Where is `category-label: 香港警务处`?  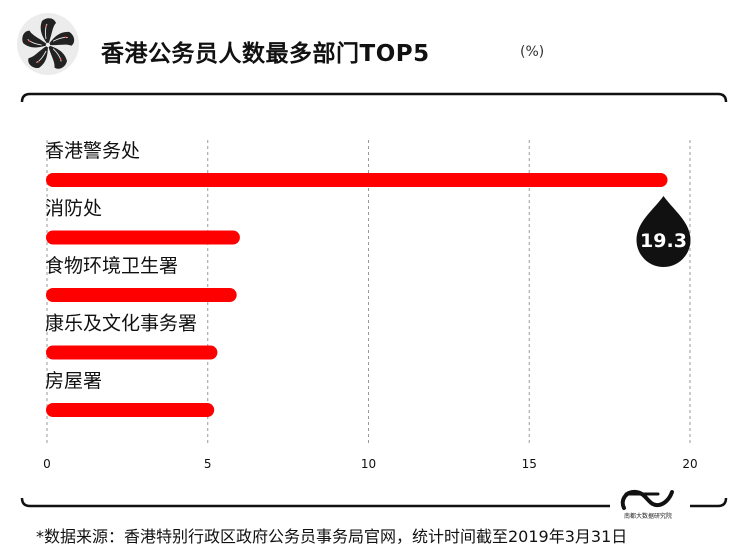 category-label: 香港警务处 is located at coordinates (92, 151).